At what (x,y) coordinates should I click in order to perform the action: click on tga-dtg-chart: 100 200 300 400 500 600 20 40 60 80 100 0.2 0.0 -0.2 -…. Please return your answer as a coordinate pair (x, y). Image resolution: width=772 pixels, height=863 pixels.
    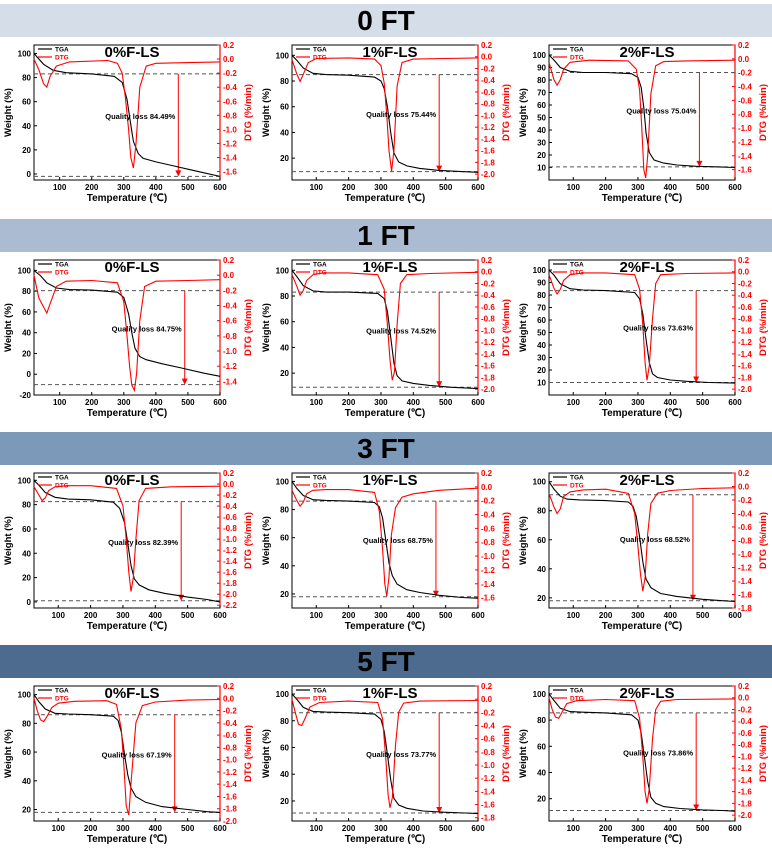
    Looking at the image, I should click on (643, 763).